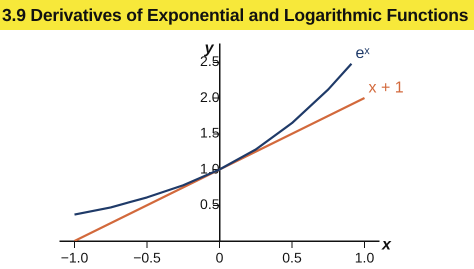 Image resolution: width=474 pixels, height=269 pixels. What do you see at coordinates (147, 257) in the screenshot?
I see `x-tick-label: −0.5` at bounding box center [147, 257].